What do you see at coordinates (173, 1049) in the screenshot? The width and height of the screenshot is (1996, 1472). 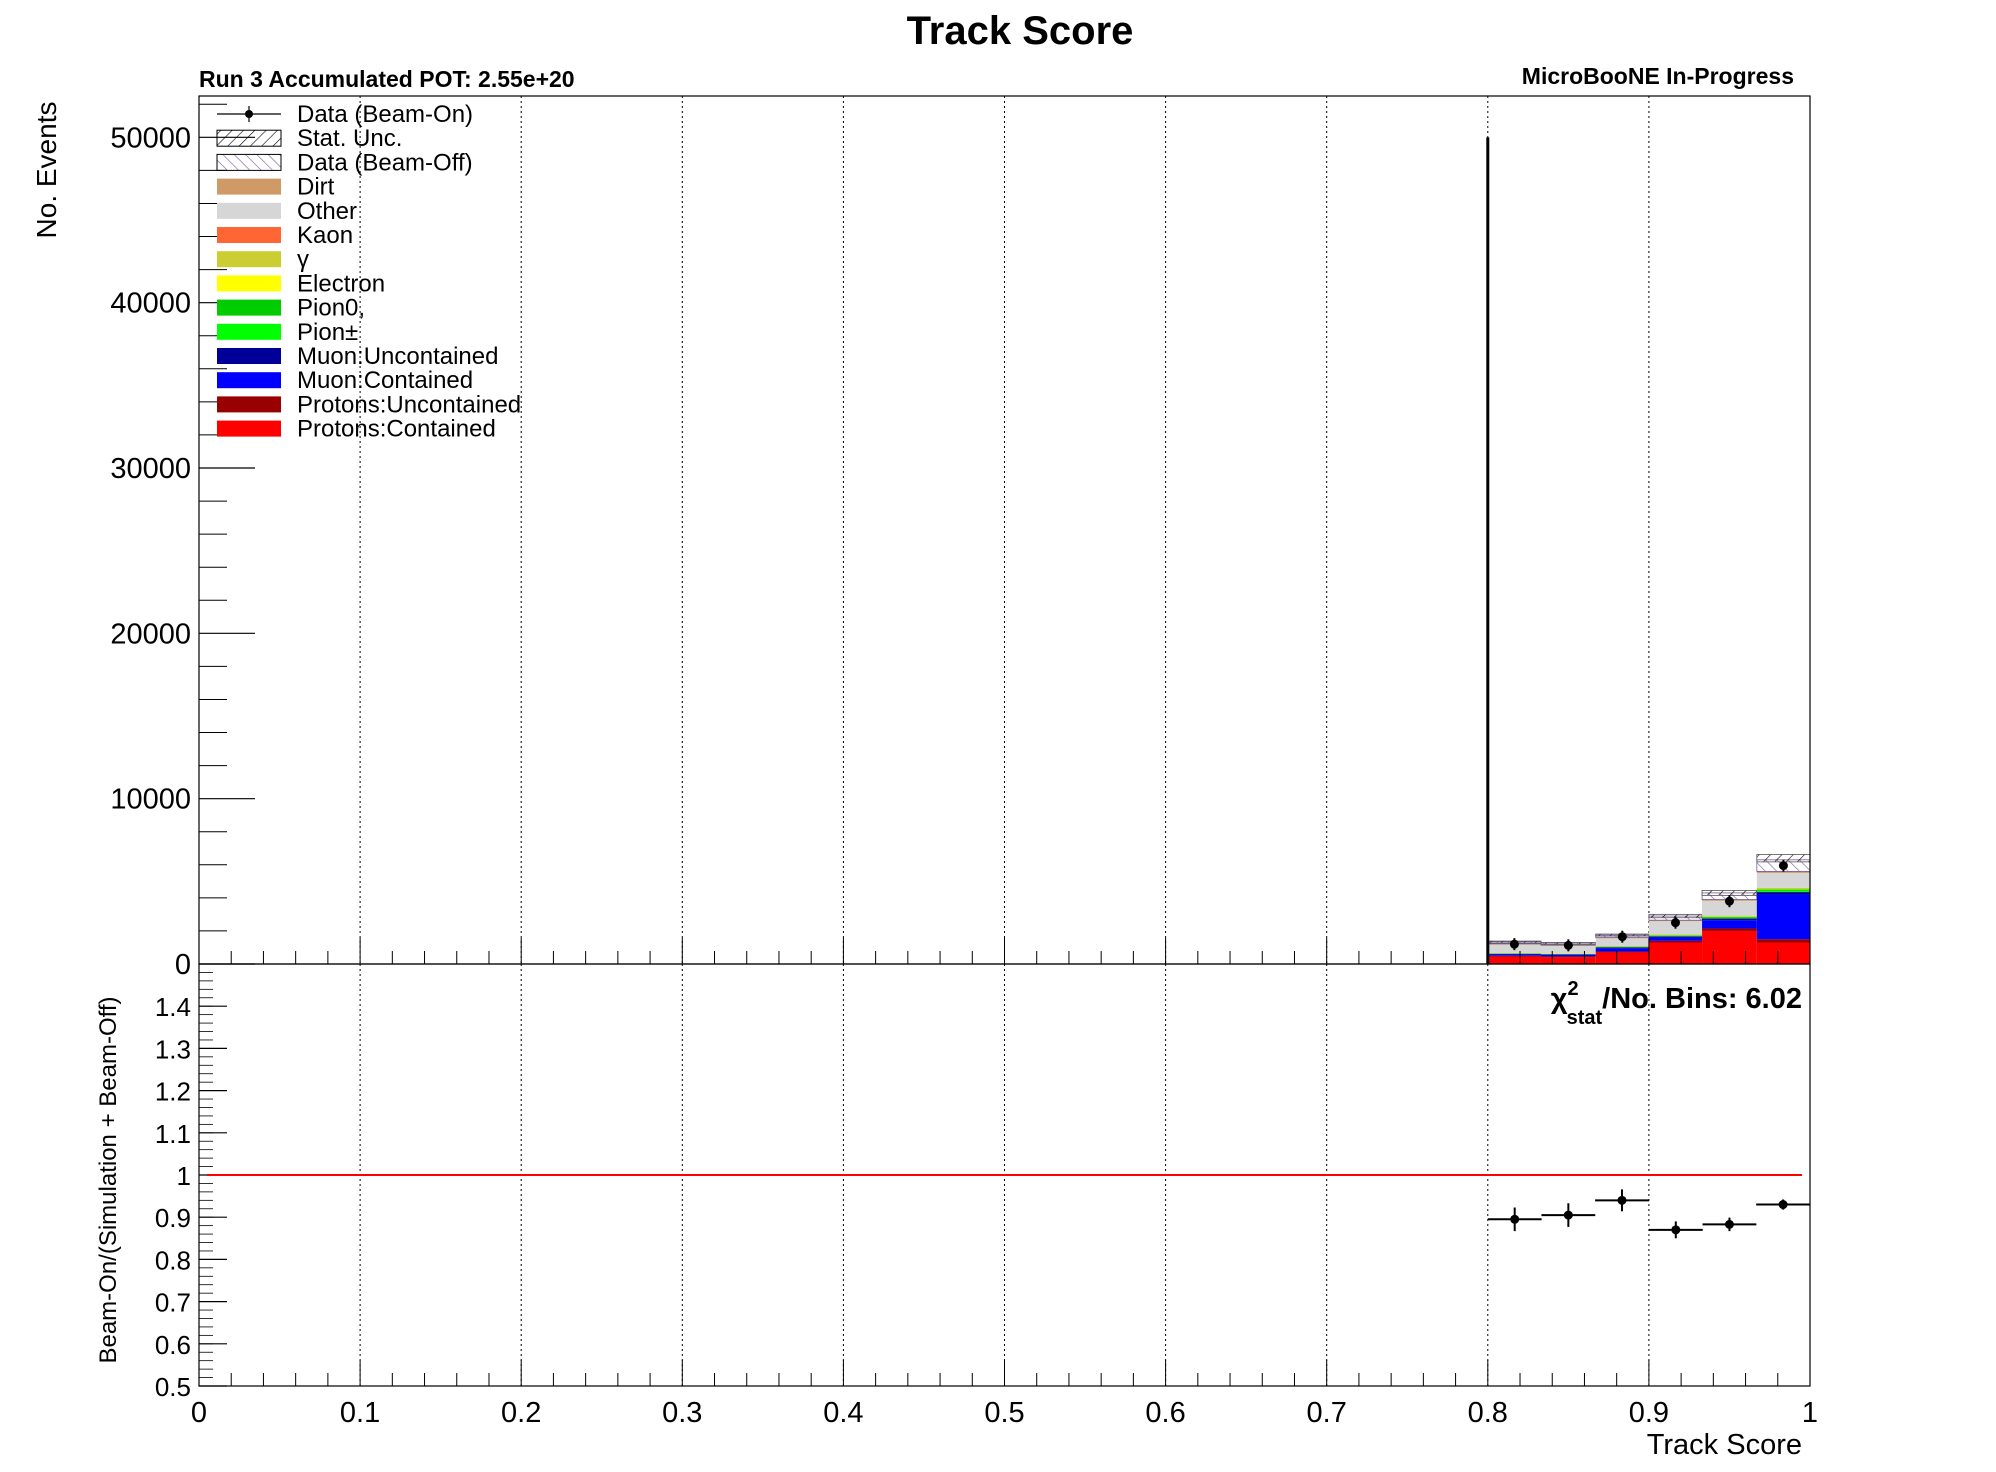 I see `bottom-y-tick-label: 1.3` at bounding box center [173, 1049].